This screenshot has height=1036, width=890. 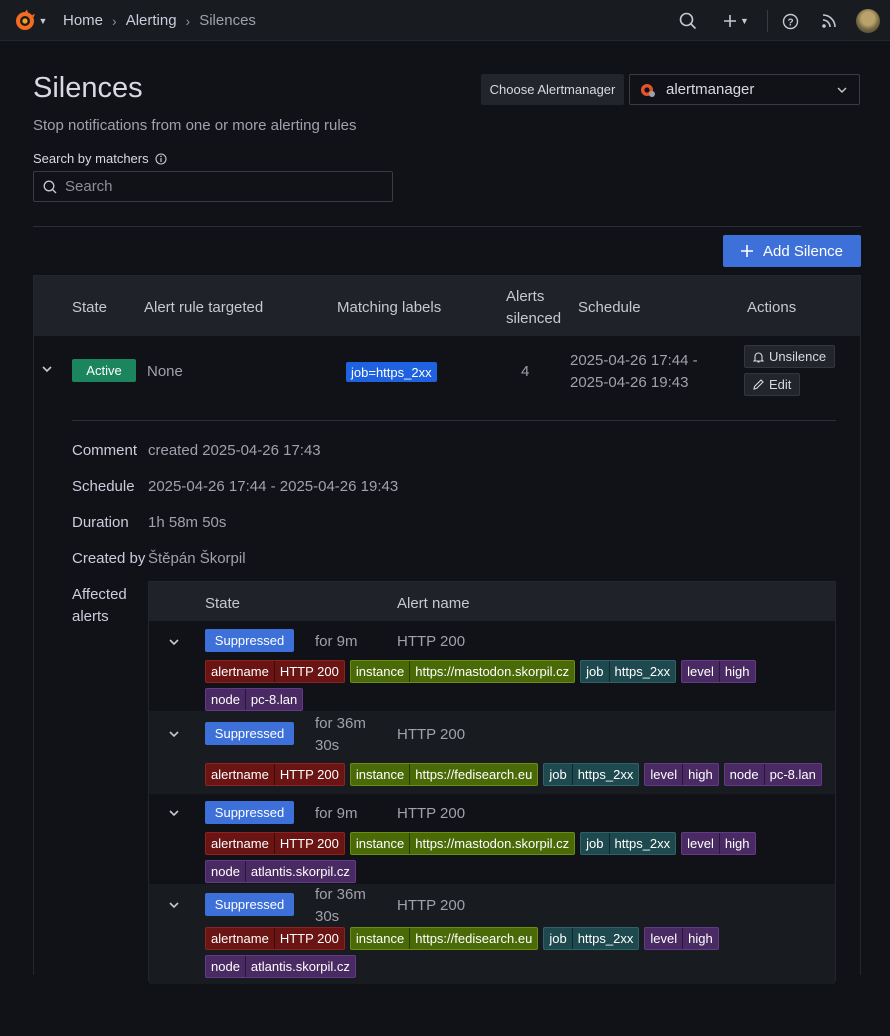 I want to click on label-value: https://fedisearch.eu, so click(x=473, y=774).